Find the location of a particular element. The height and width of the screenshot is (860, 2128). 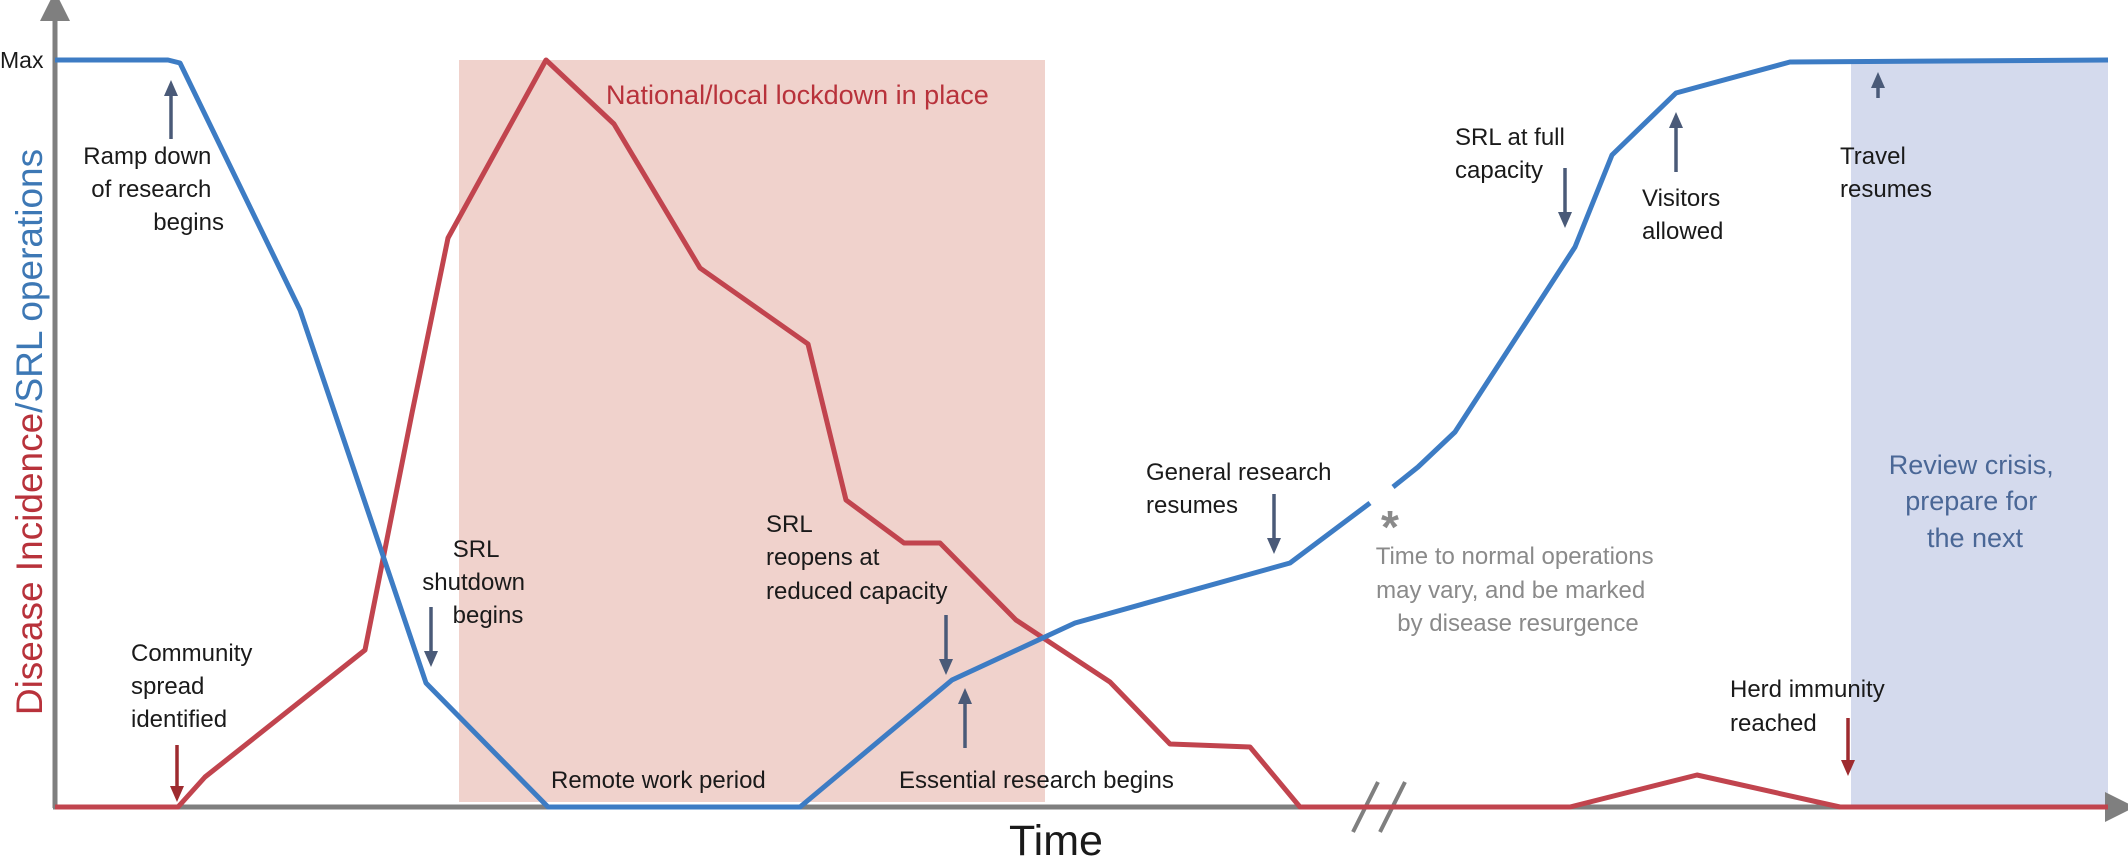

y-axis-label: Disease Incidence/SRL operations is located at coordinates (29, 432).